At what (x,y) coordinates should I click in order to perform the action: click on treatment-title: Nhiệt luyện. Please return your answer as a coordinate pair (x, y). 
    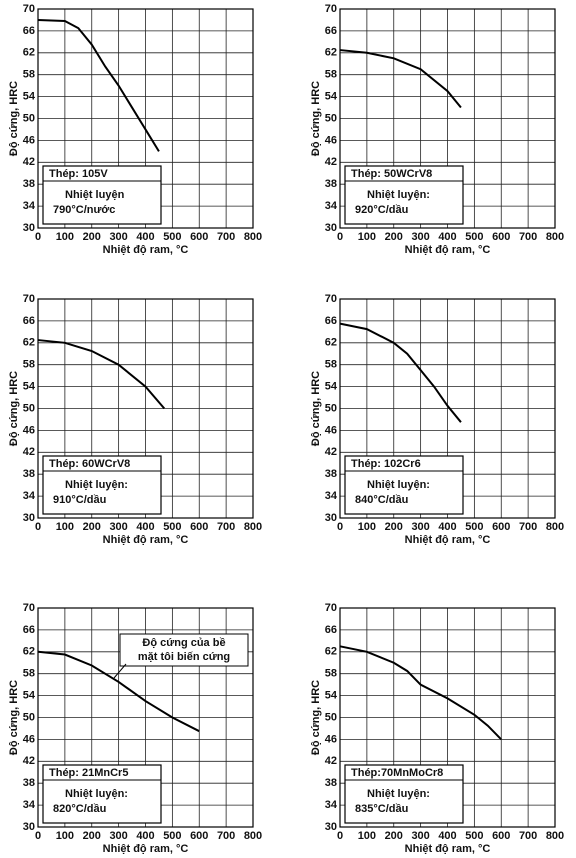
    Looking at the image, I should click on (95, 195).